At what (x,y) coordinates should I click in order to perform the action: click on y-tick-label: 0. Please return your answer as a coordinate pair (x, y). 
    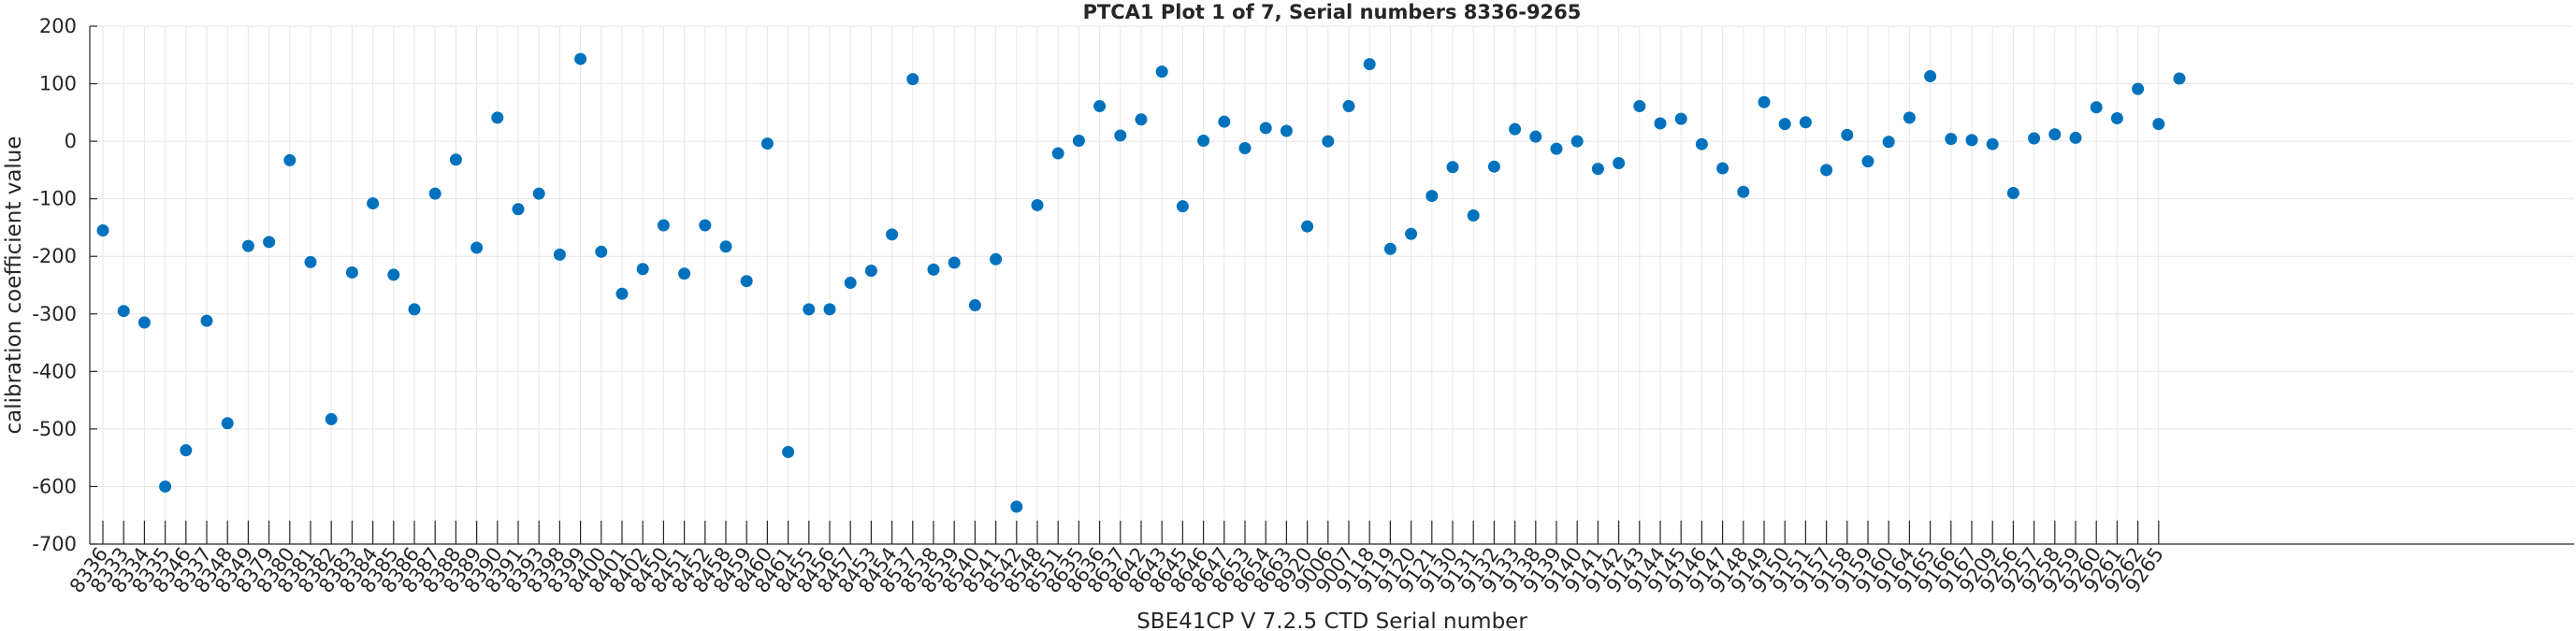
    Looking at the image, I should click on (71, 141).